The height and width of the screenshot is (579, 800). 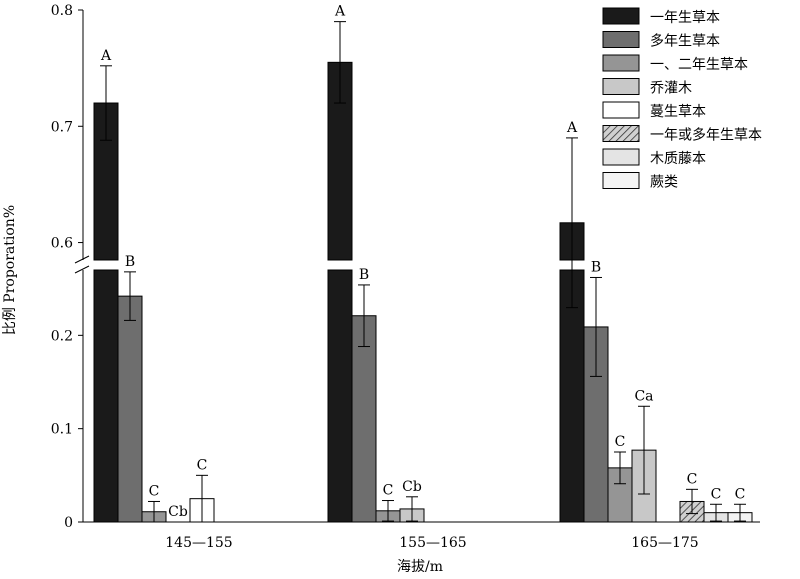 I want to click on legend-label: 一年或多年生草本, so click(x=706, y=135).